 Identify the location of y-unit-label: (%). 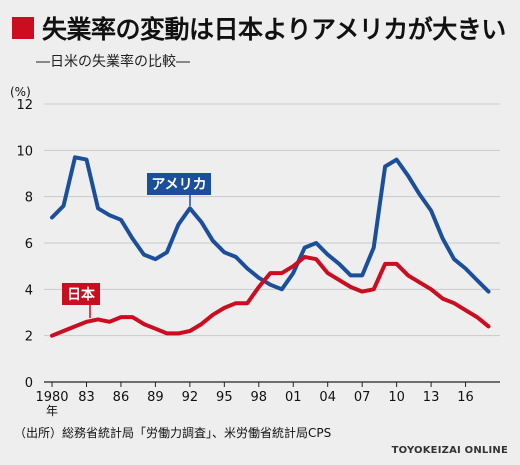
(20, 92).